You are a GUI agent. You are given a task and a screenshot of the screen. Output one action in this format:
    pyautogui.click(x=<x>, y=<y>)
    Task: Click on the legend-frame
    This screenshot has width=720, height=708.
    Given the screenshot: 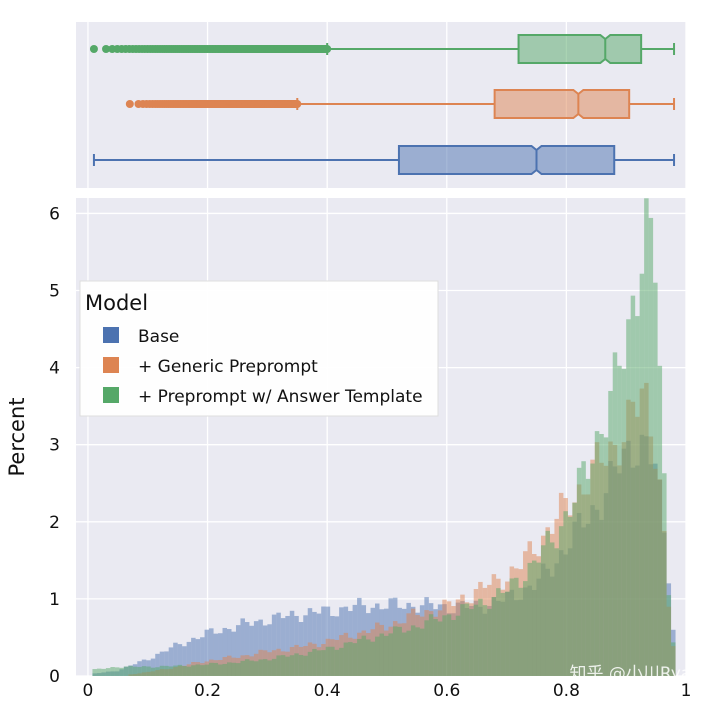 What is the action you would take?
    pyautogui.click(x=259, y=348)
    